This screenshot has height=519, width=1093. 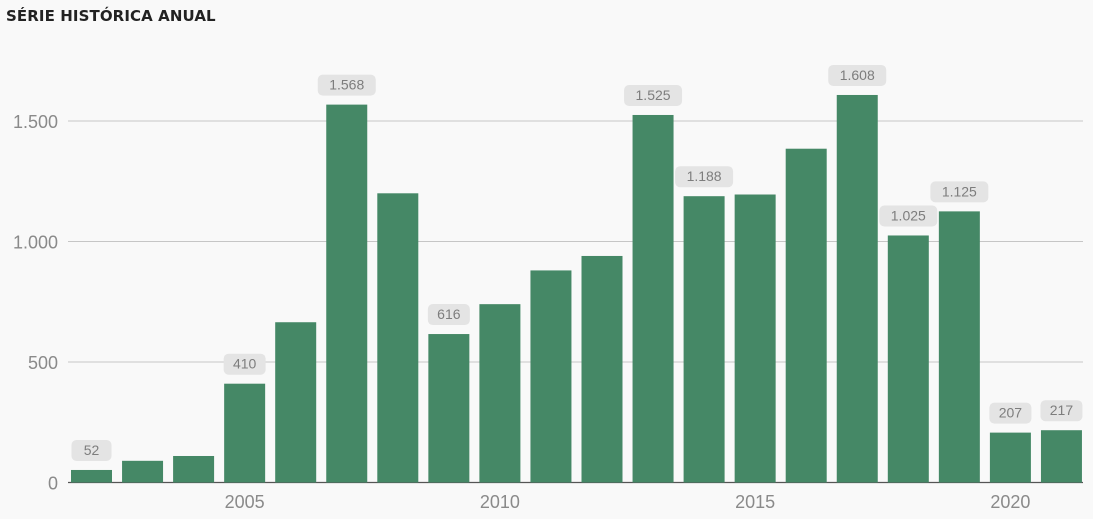 What do you see at coordinates (35, 303) in the screenshot?
I see `y-axis-ticks: 0 500 1.000 1.500` at bounding box center [35, 303].